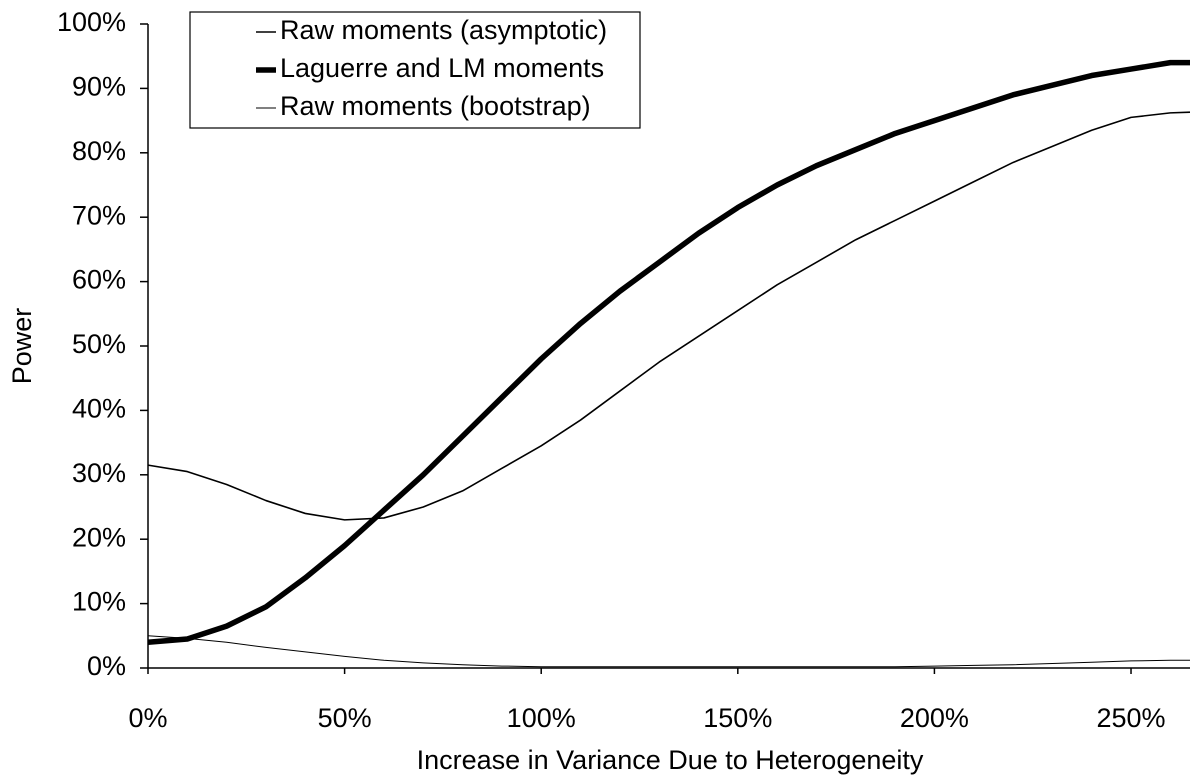  What do you see at coordinates (99, 280) in the screenshot?
I see `y-tick-label: 60%` at bounding box center [99, 280].